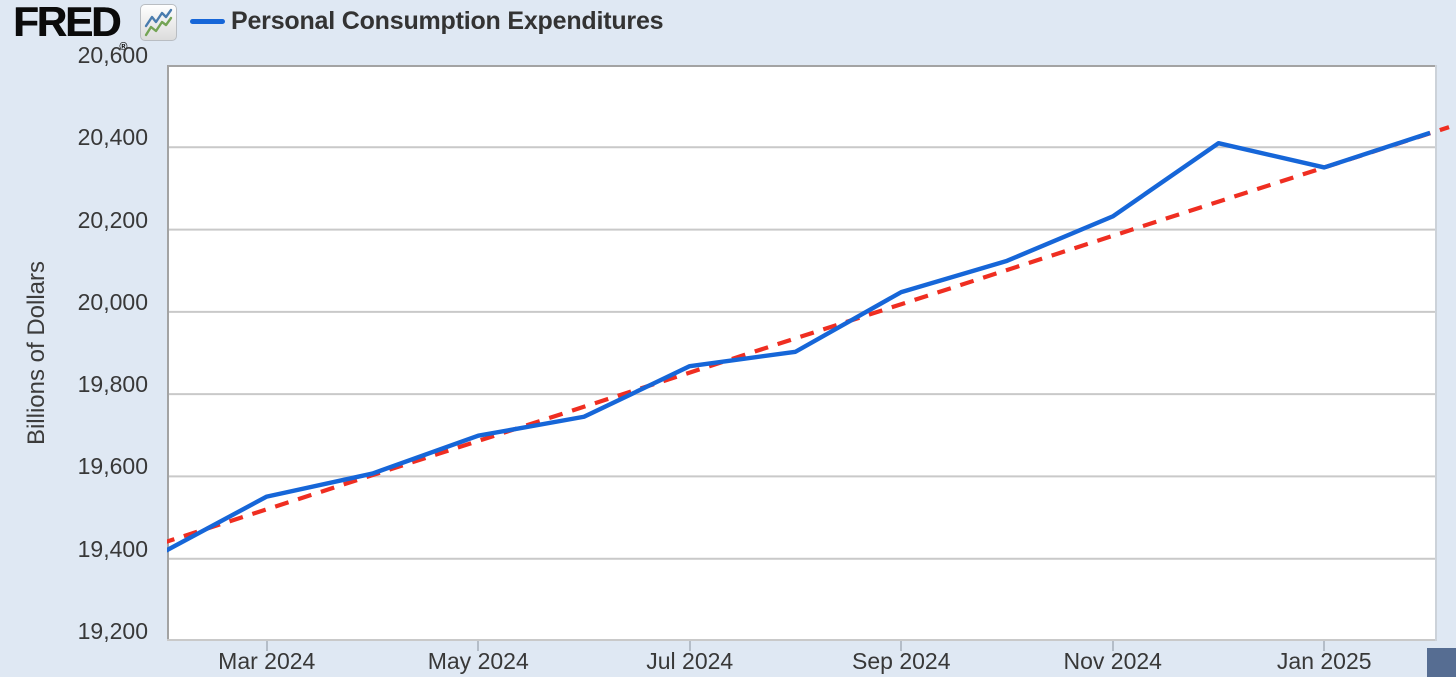 This screenshot has height=677, width=1456. What do you see at coordinates (112, 631) in the screenshot?
I see `y-tick-label-19200: 19,200` at bounding box center [112, 631].